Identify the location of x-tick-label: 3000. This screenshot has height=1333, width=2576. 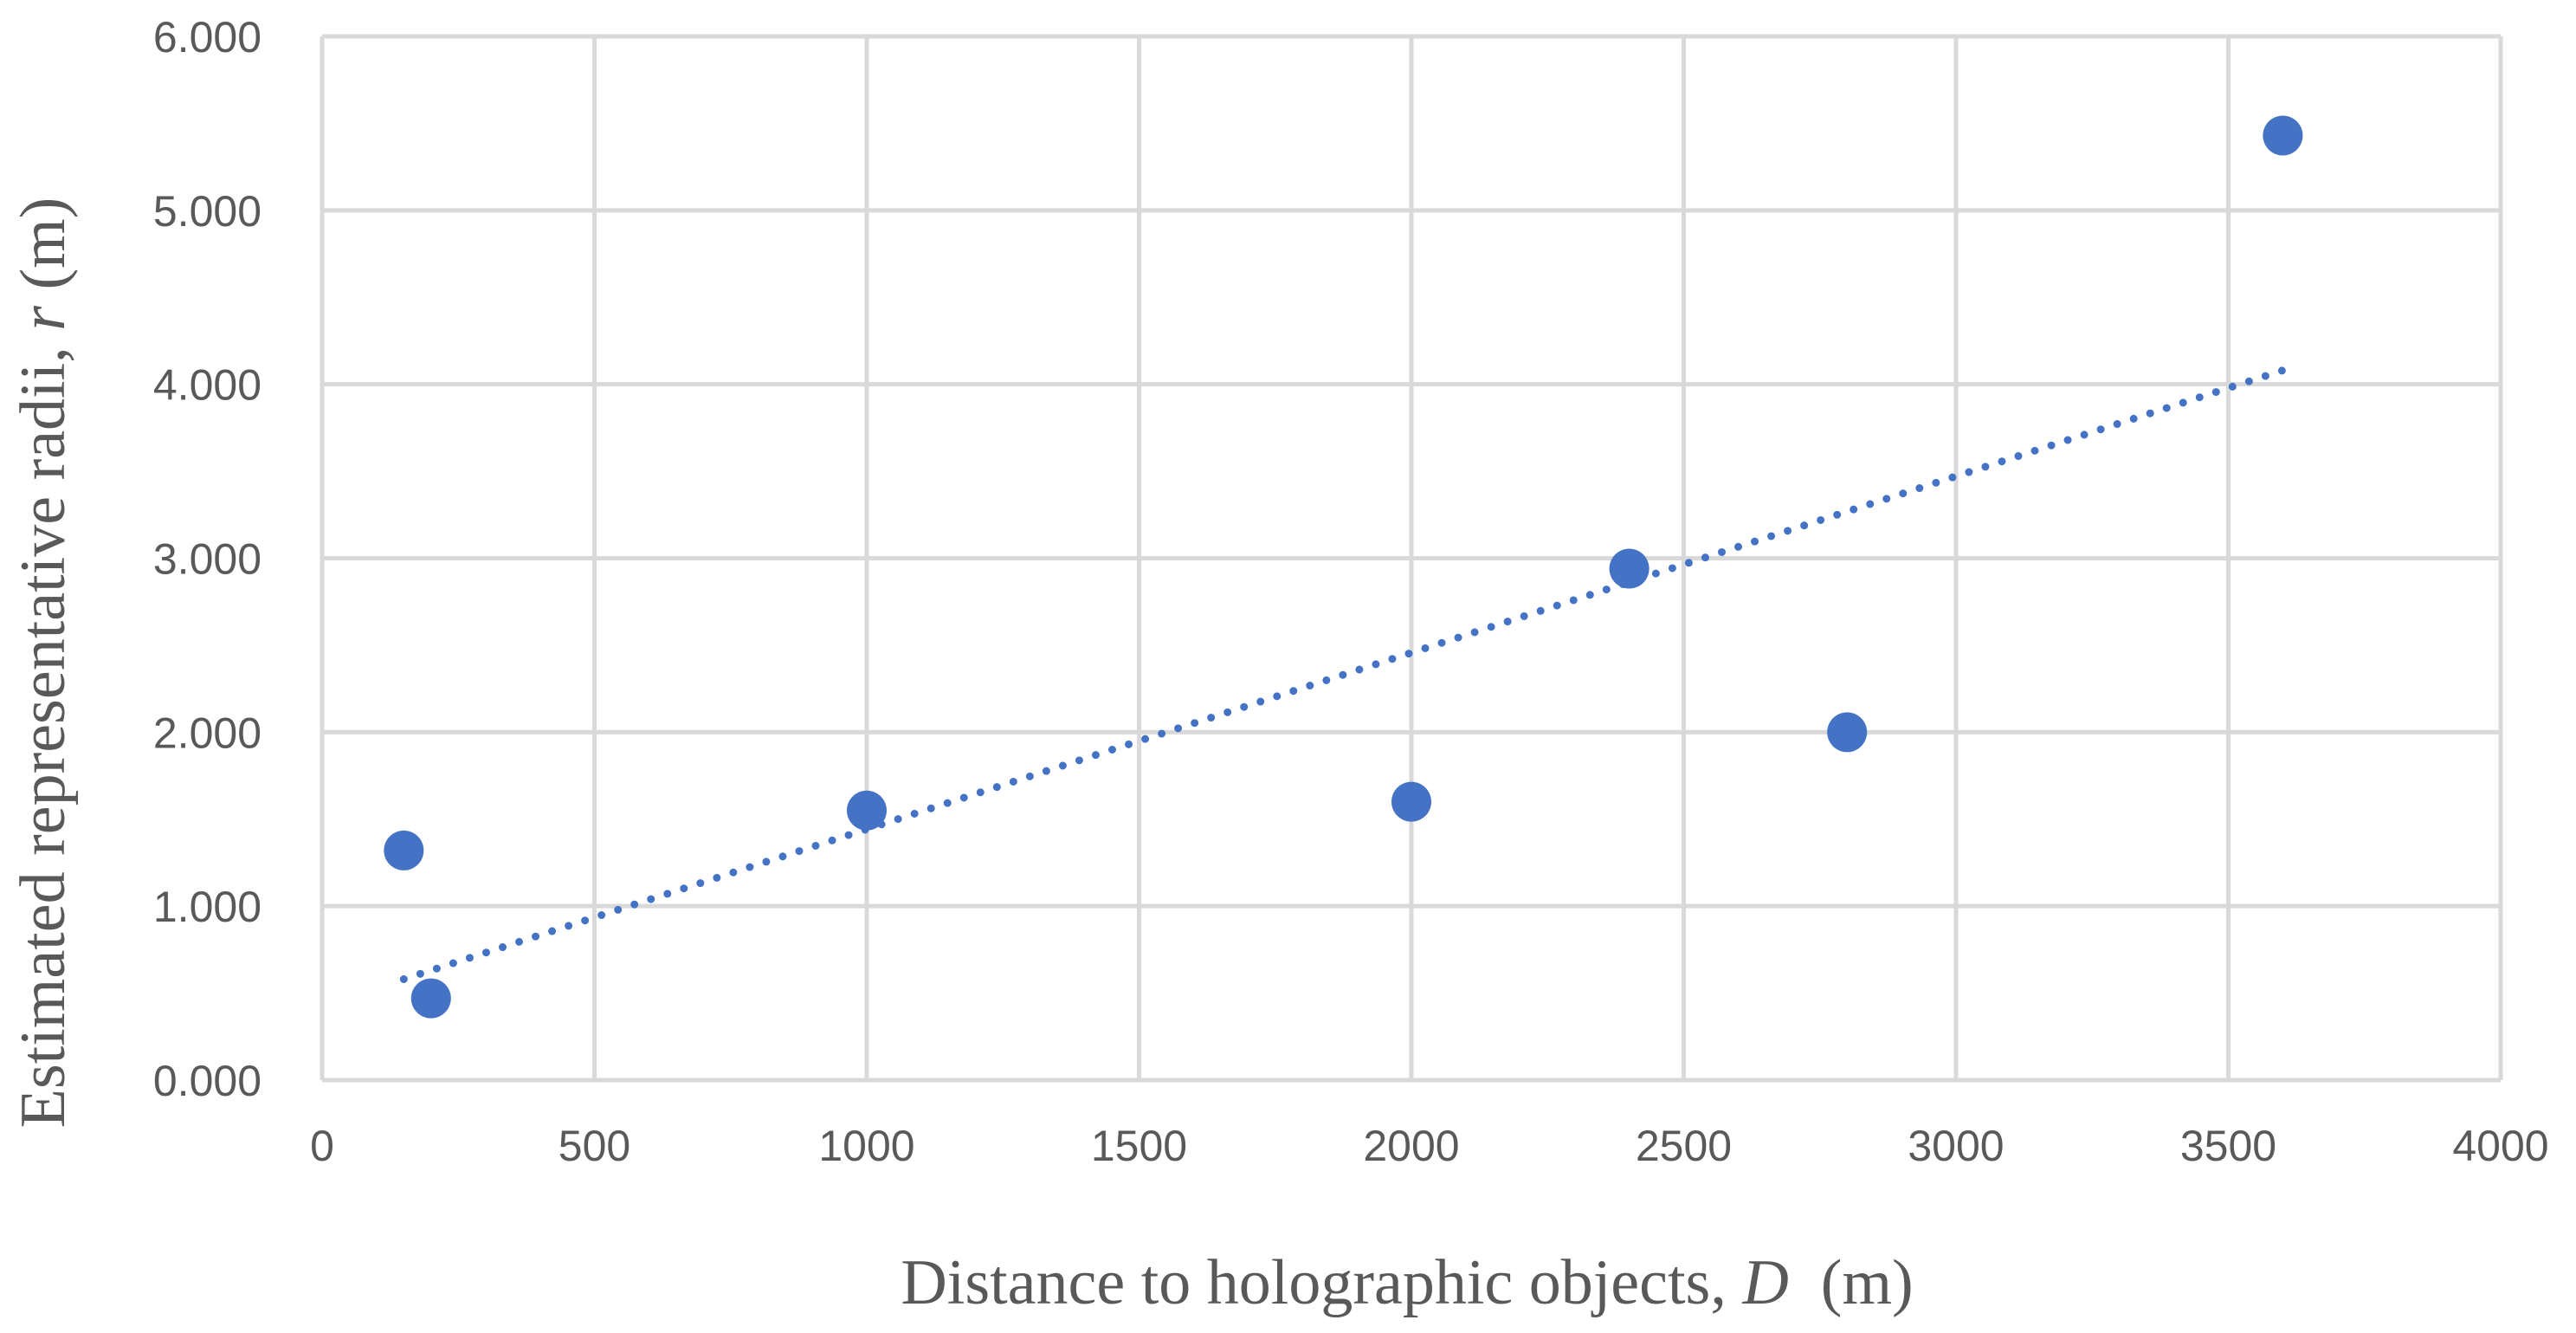
(1956, 1146).